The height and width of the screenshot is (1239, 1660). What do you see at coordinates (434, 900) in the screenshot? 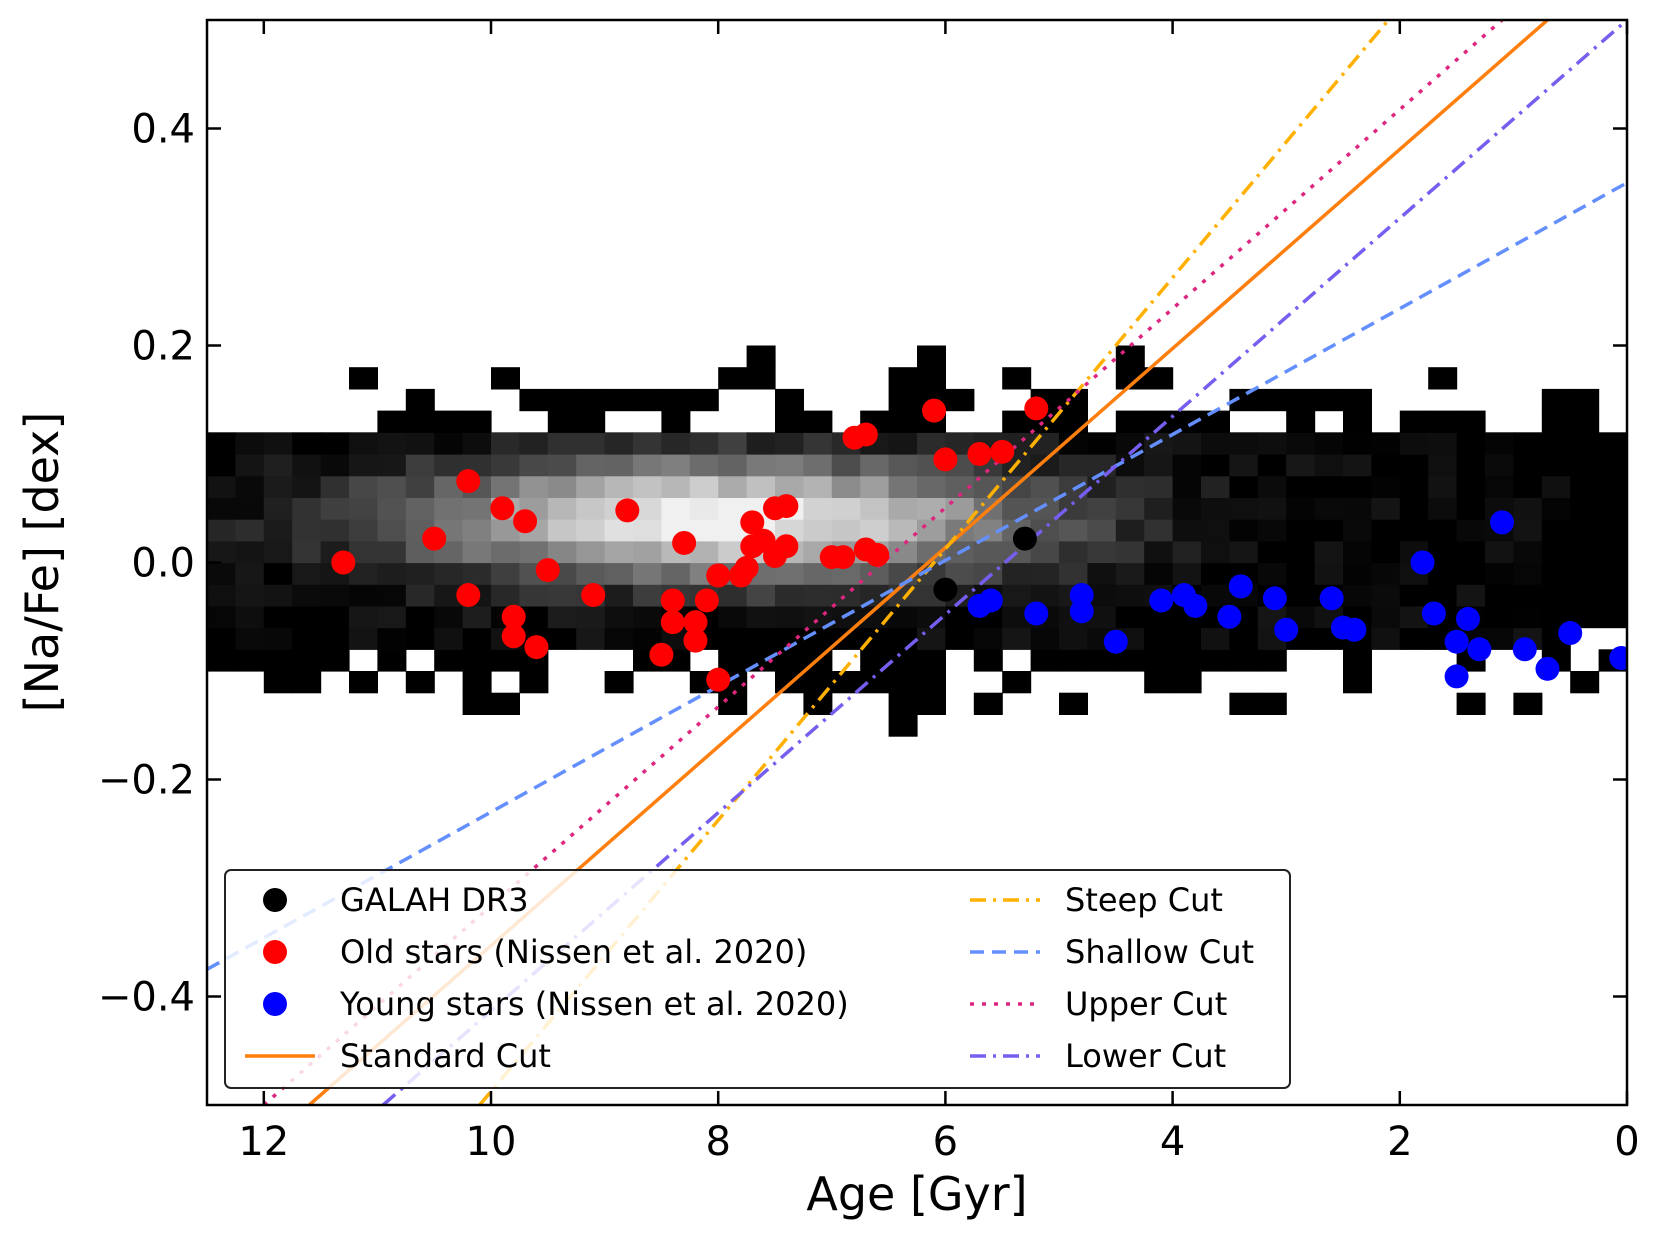
I see `legend-label: GALAH DR3` at bounding box center [434, 900].